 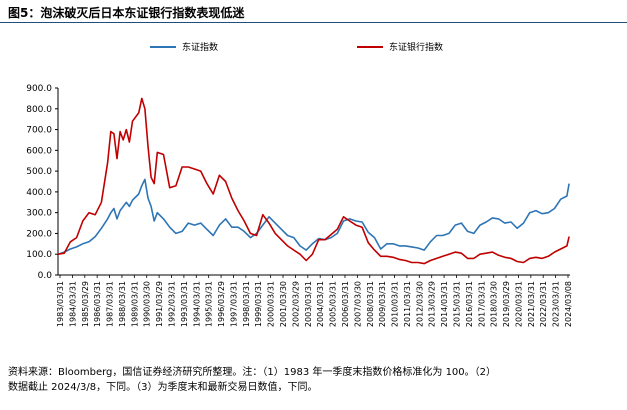 What do you see at coordinates (45, 276) in the screenshot?
I see `y-tick-label: 0.0` at bounding box center [45, 276].